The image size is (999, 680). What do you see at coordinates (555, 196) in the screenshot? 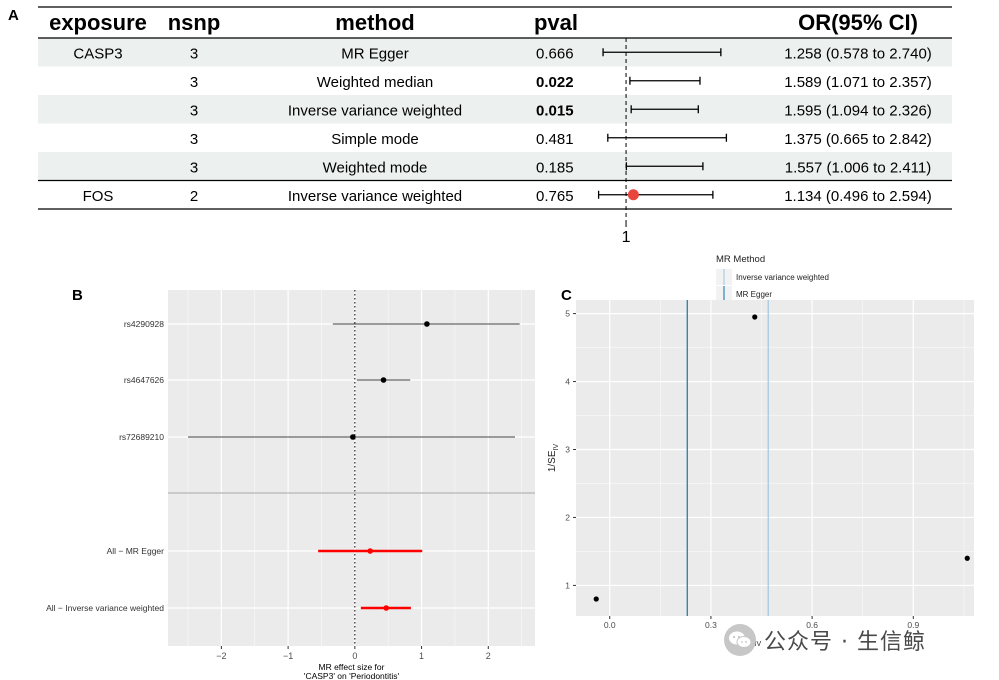
I see `cell-pval: 0.765` at bounding box center [555, 196].